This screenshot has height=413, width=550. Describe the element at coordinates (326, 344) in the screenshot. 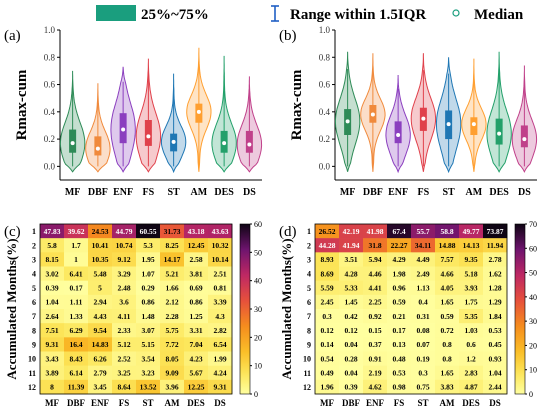

I see `cell-label: 0.14` at that location.